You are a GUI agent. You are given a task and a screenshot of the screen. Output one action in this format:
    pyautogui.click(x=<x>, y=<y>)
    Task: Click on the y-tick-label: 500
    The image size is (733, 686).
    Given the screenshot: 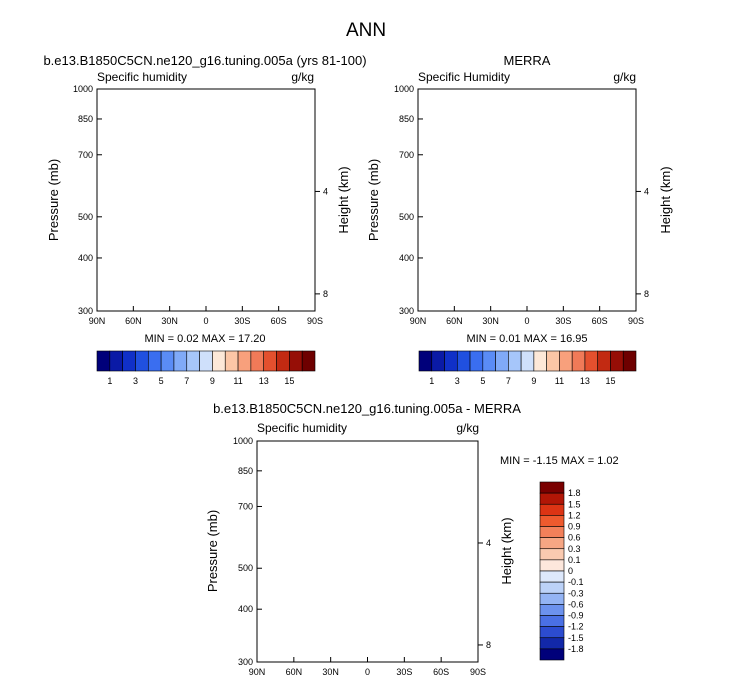 What is the action you would take?
    pyautogui.click(x=245, y=568)
    